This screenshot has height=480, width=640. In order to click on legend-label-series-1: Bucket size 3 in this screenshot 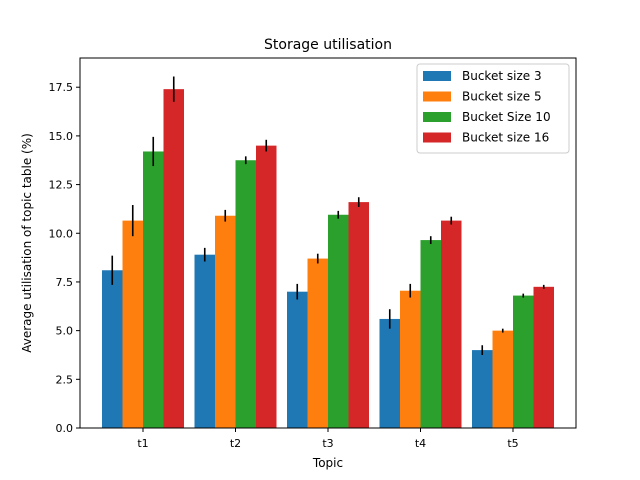, I will do `click(502, 76)`.